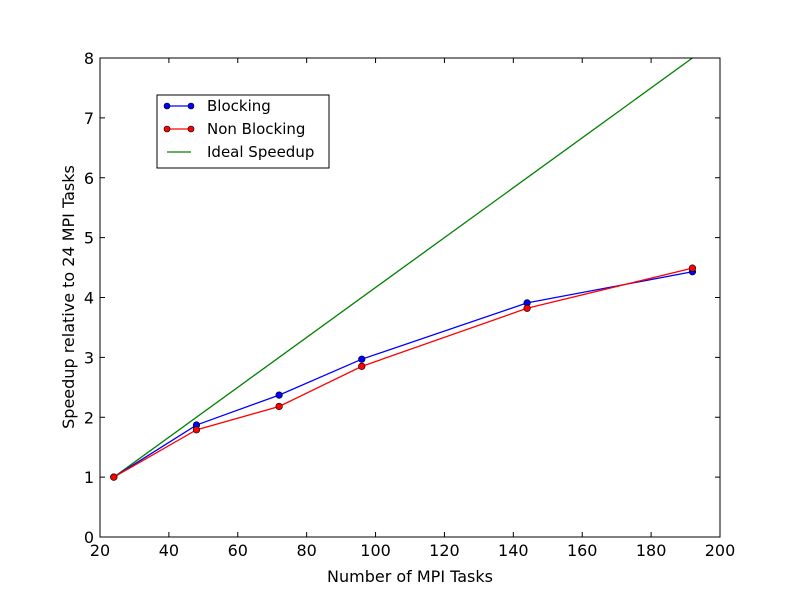 The height and width of the screenshot is (597, 800). I want to click on legend-label-blocking: Blocking, so click(239, 106).